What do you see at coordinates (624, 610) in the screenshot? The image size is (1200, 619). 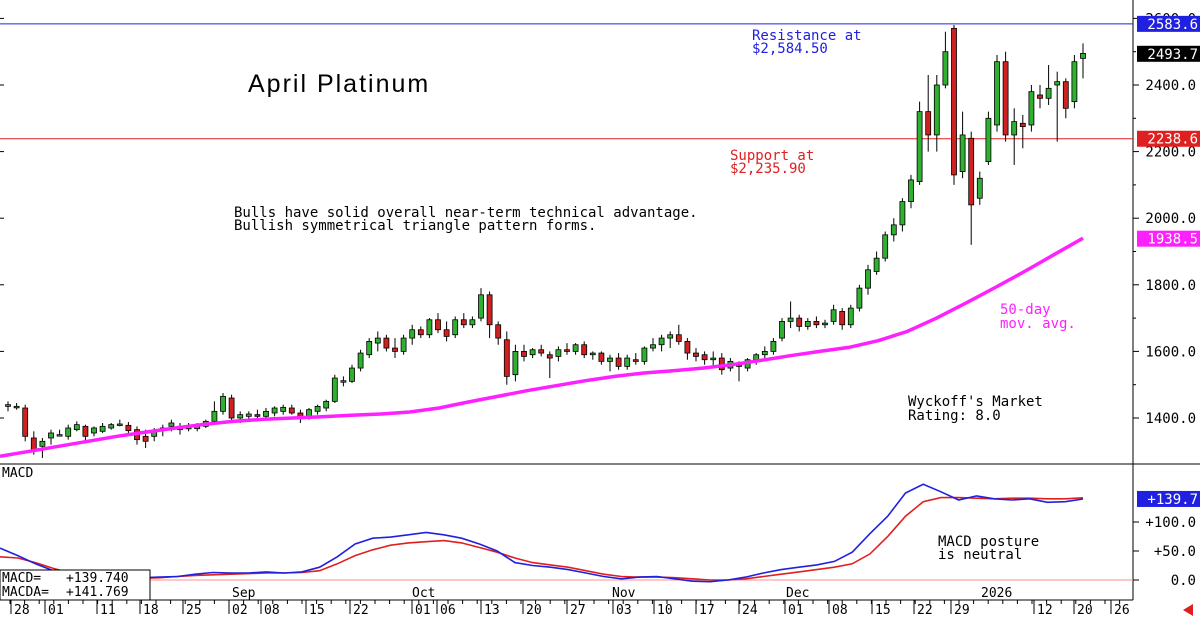 I see `date-tick-label: 03` at bounding box center [624, 610].